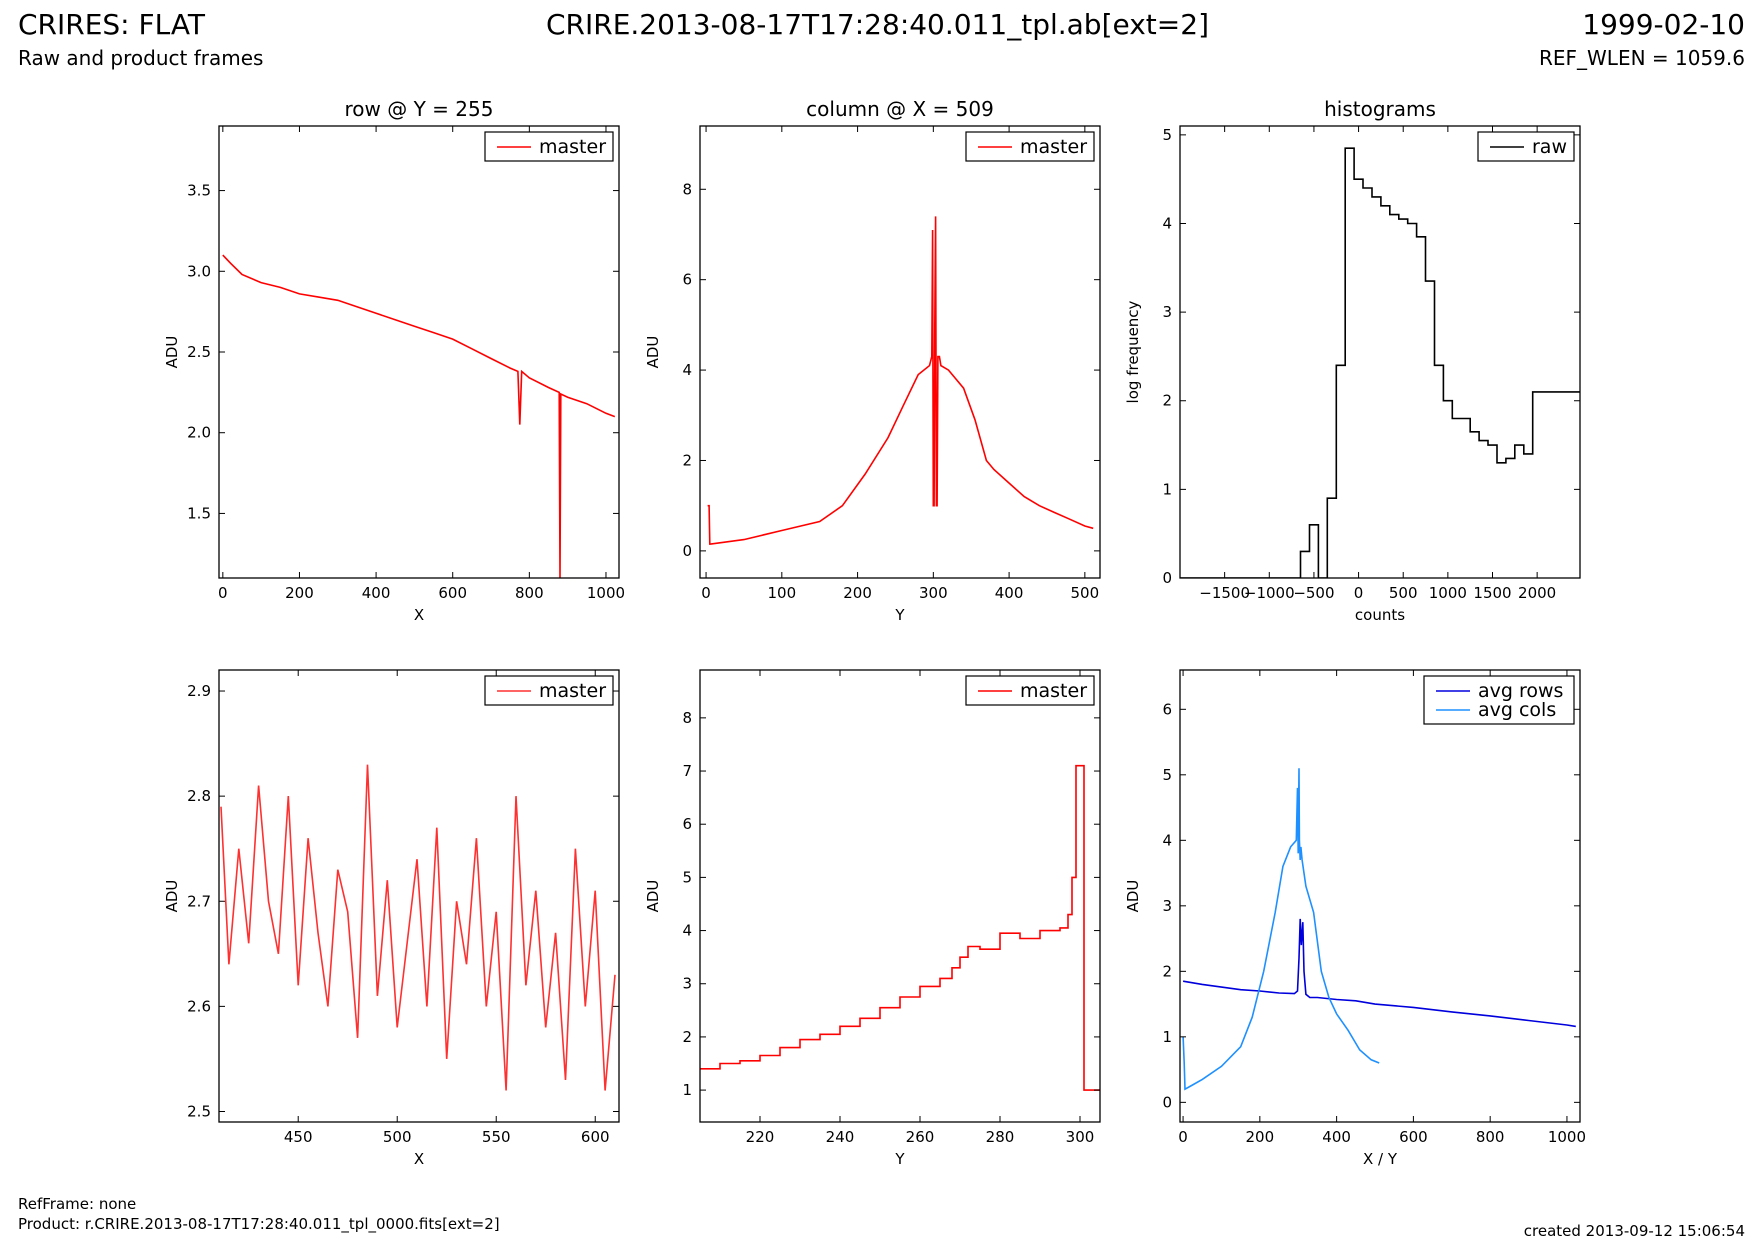 This screenshot has width=1755, height=1245. Describe the element at coordinates (1380, 362) in the screenshot. I see `series-line-raw` at that location.